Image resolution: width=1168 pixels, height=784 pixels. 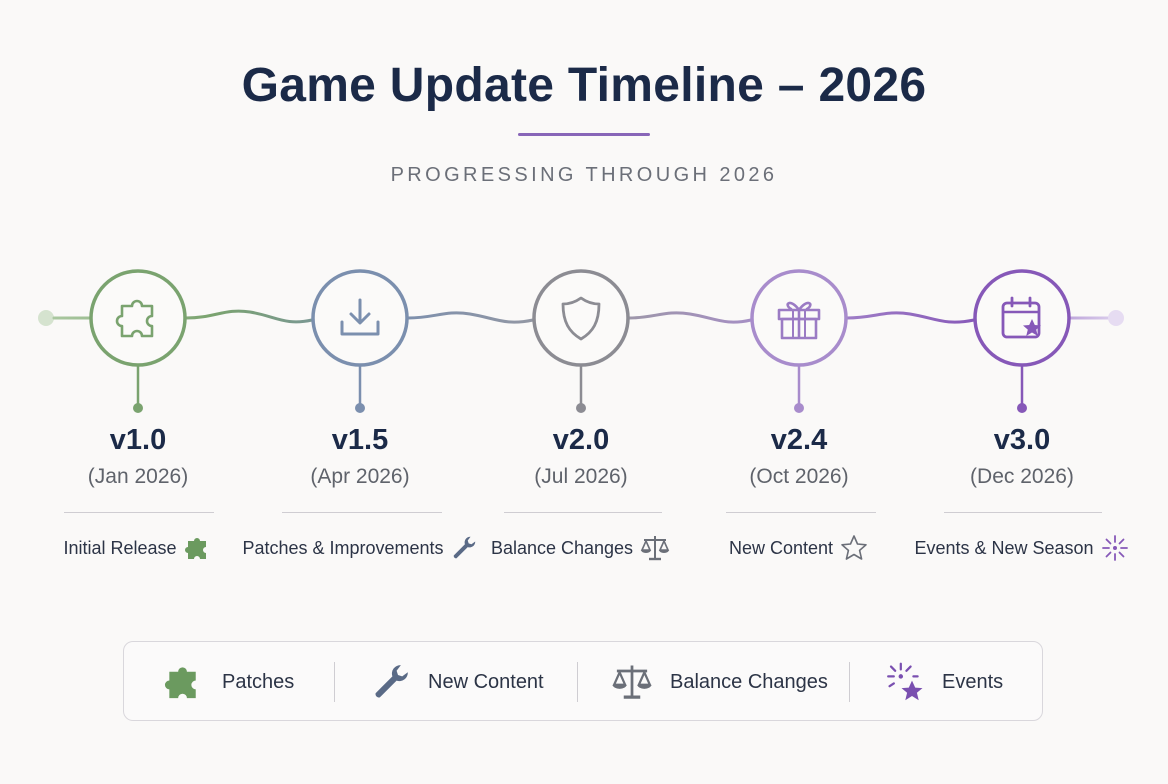 I want to click on legend-label: New Content, so click(x=486, y=681).